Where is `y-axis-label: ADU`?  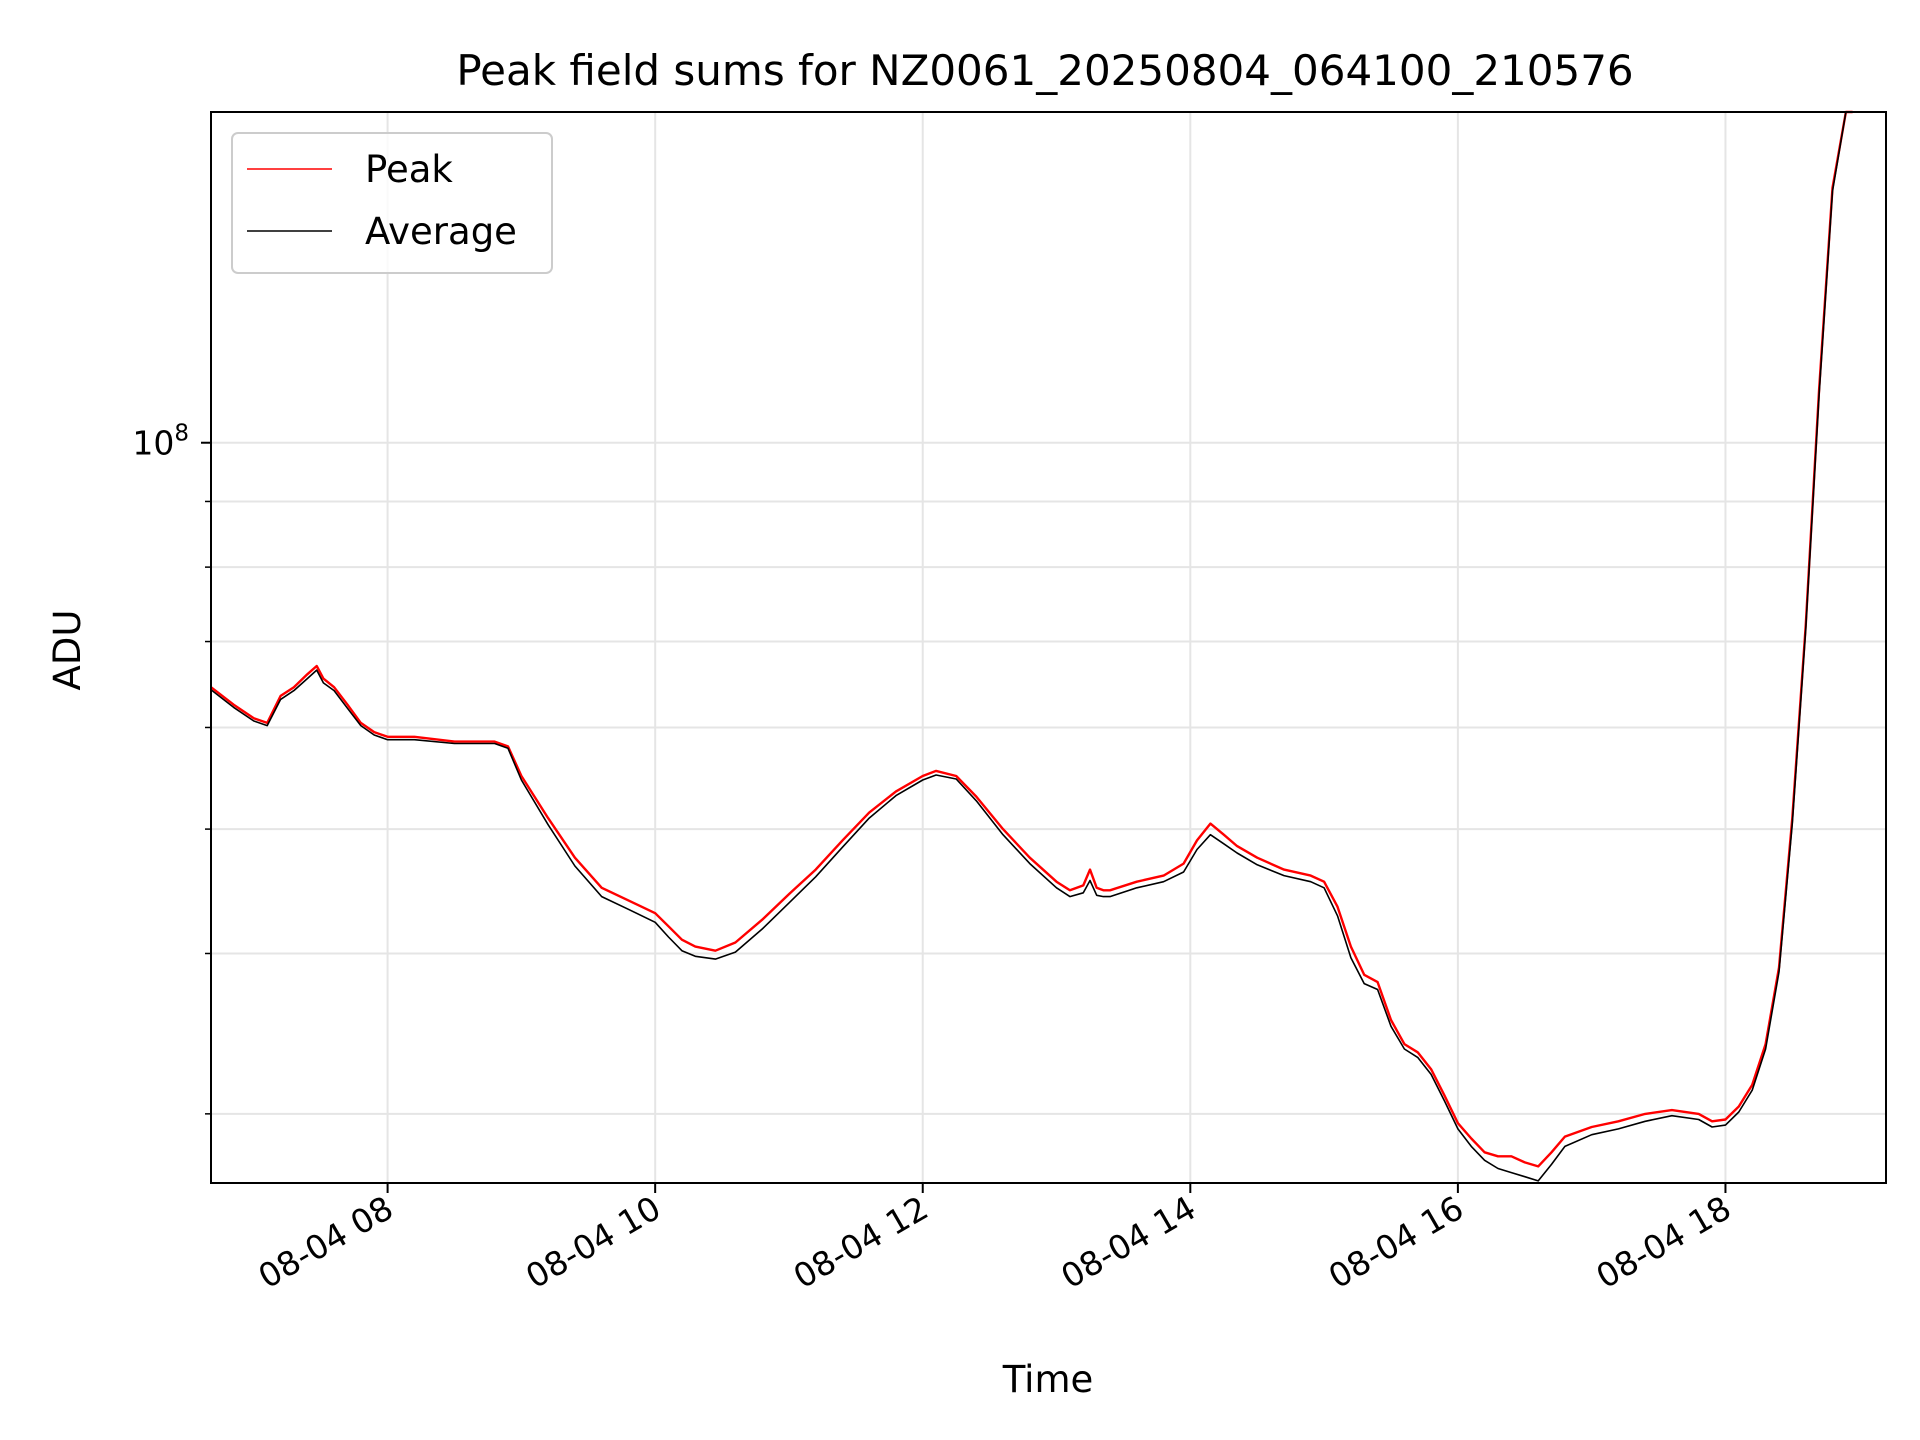 y-axis-label: ADU is located at coordinates (67, 650).